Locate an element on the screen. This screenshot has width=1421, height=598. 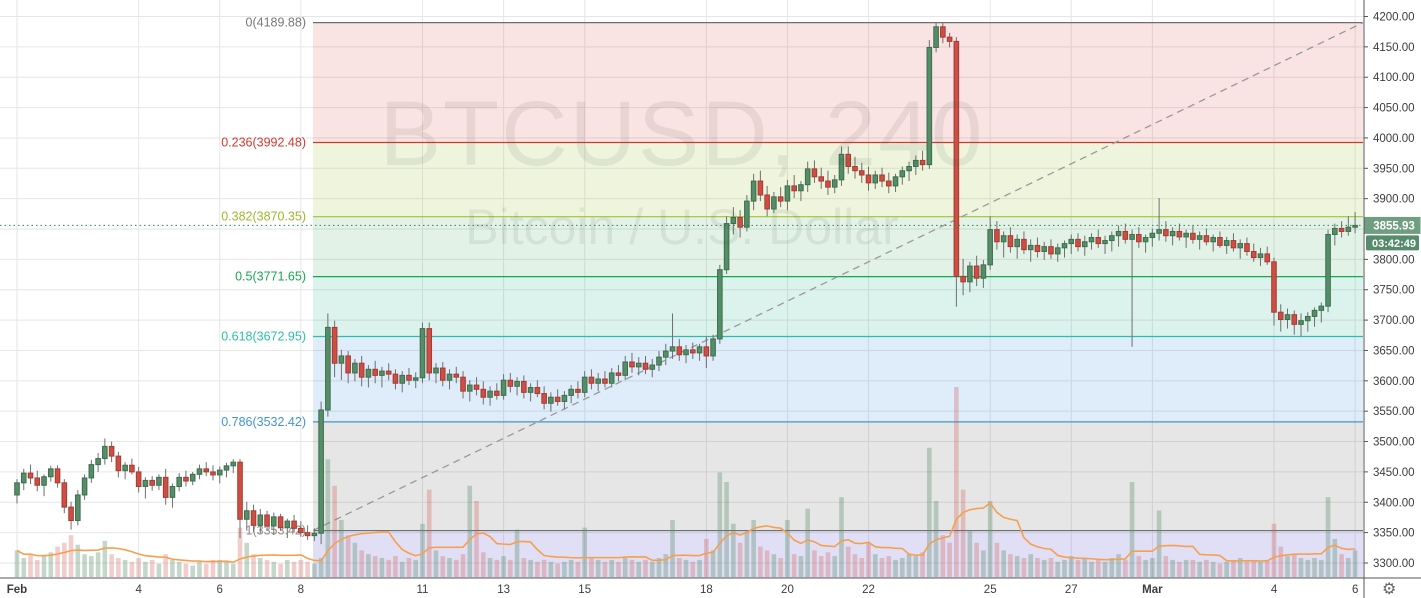
volume-ma-line is located at coordinates (686, 532).